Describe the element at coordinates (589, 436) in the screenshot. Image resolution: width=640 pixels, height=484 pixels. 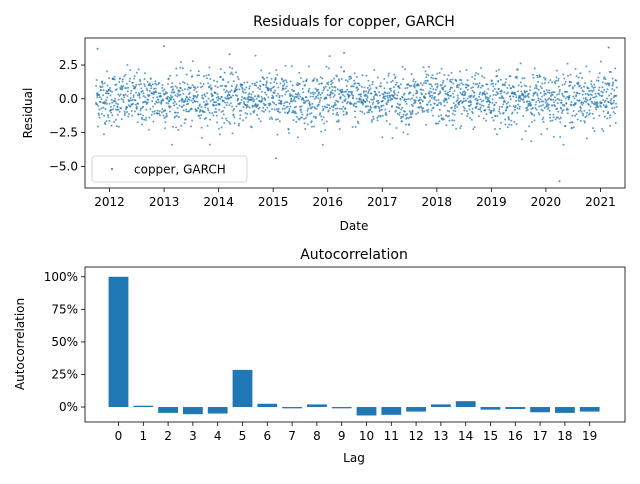
I see `lag-tick-label: 19` at that location.